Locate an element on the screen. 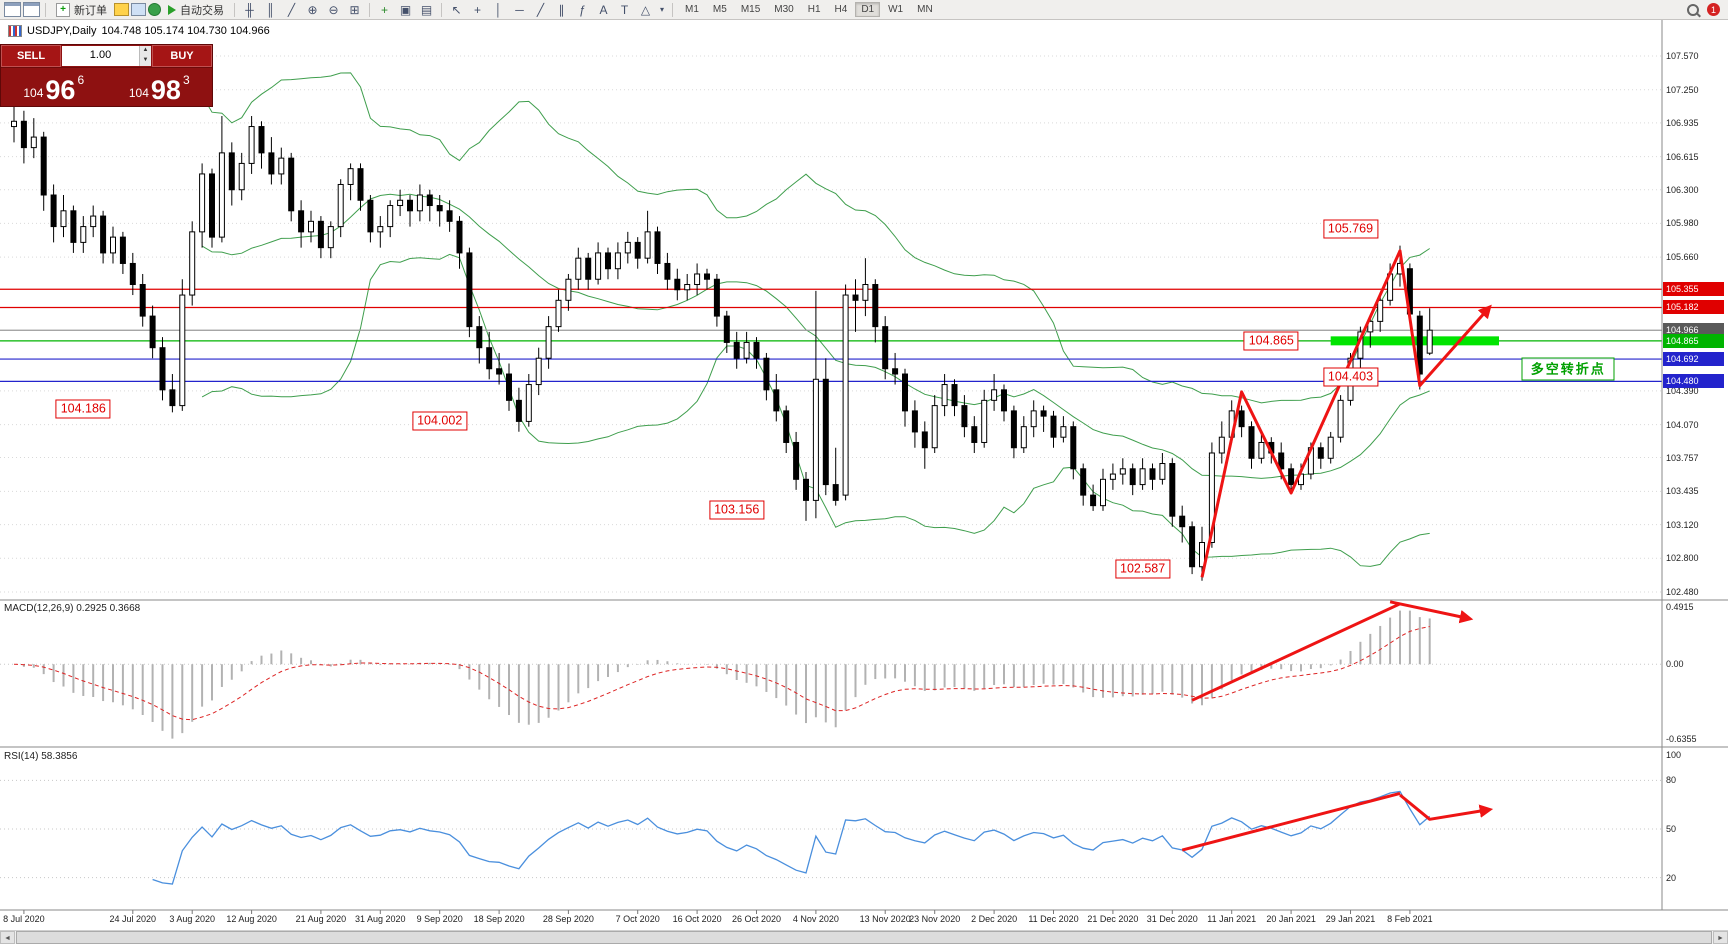  new-order-label: 新订单 is located at coordinates (90, 10).